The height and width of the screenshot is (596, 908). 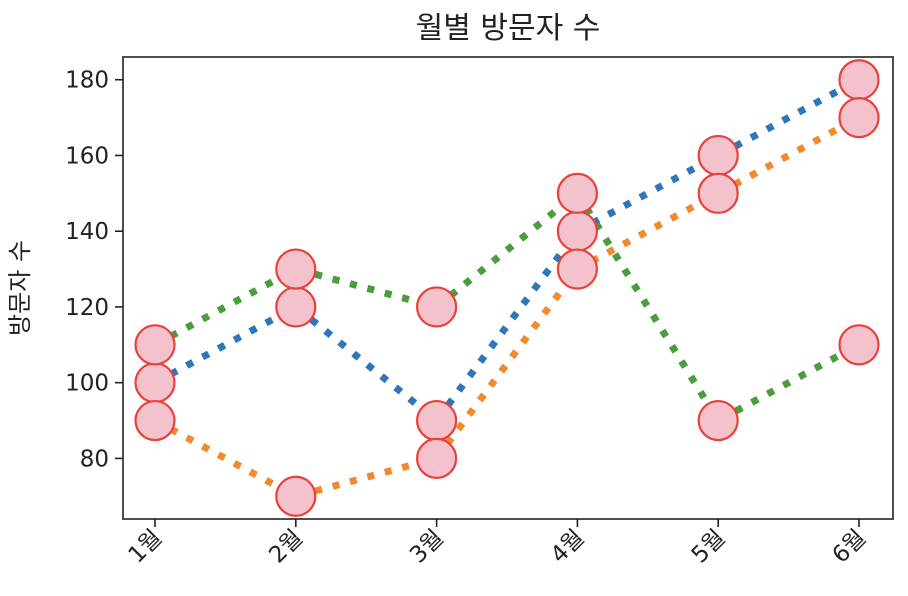 I want to click on x-axis: 1월 2월 3월 4월 5월 6월, so click(x=498, y=544).